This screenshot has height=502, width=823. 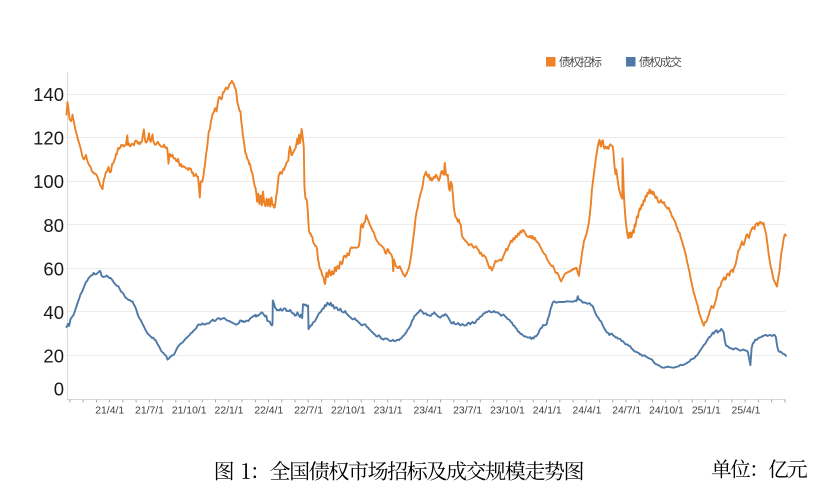 What do you see at coordinates (547, 411) in the screenshot?
I see `svg-text: 24/1/1` at bounding box center [547, 411].